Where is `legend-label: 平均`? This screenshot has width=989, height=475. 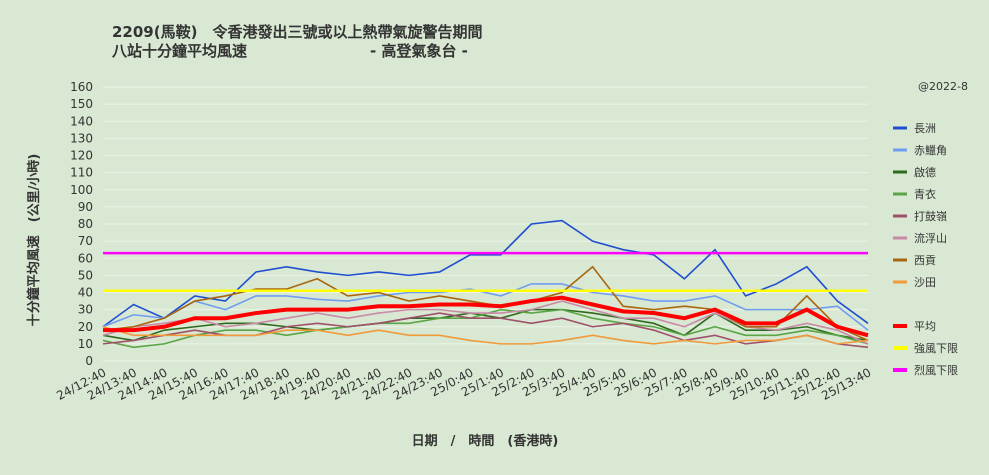
legend-label: 平均 is located at coordinates (925, 326).